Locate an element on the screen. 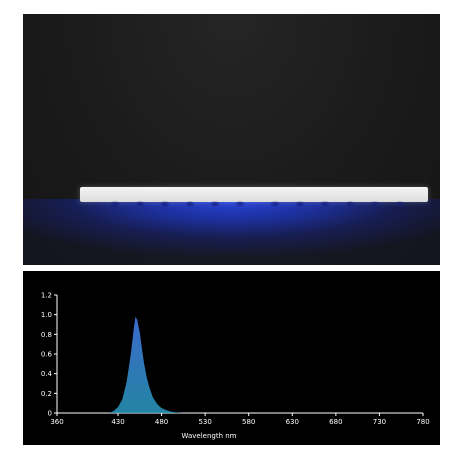  y-tick-label: 0.8 is located at coordinates (46, 335).